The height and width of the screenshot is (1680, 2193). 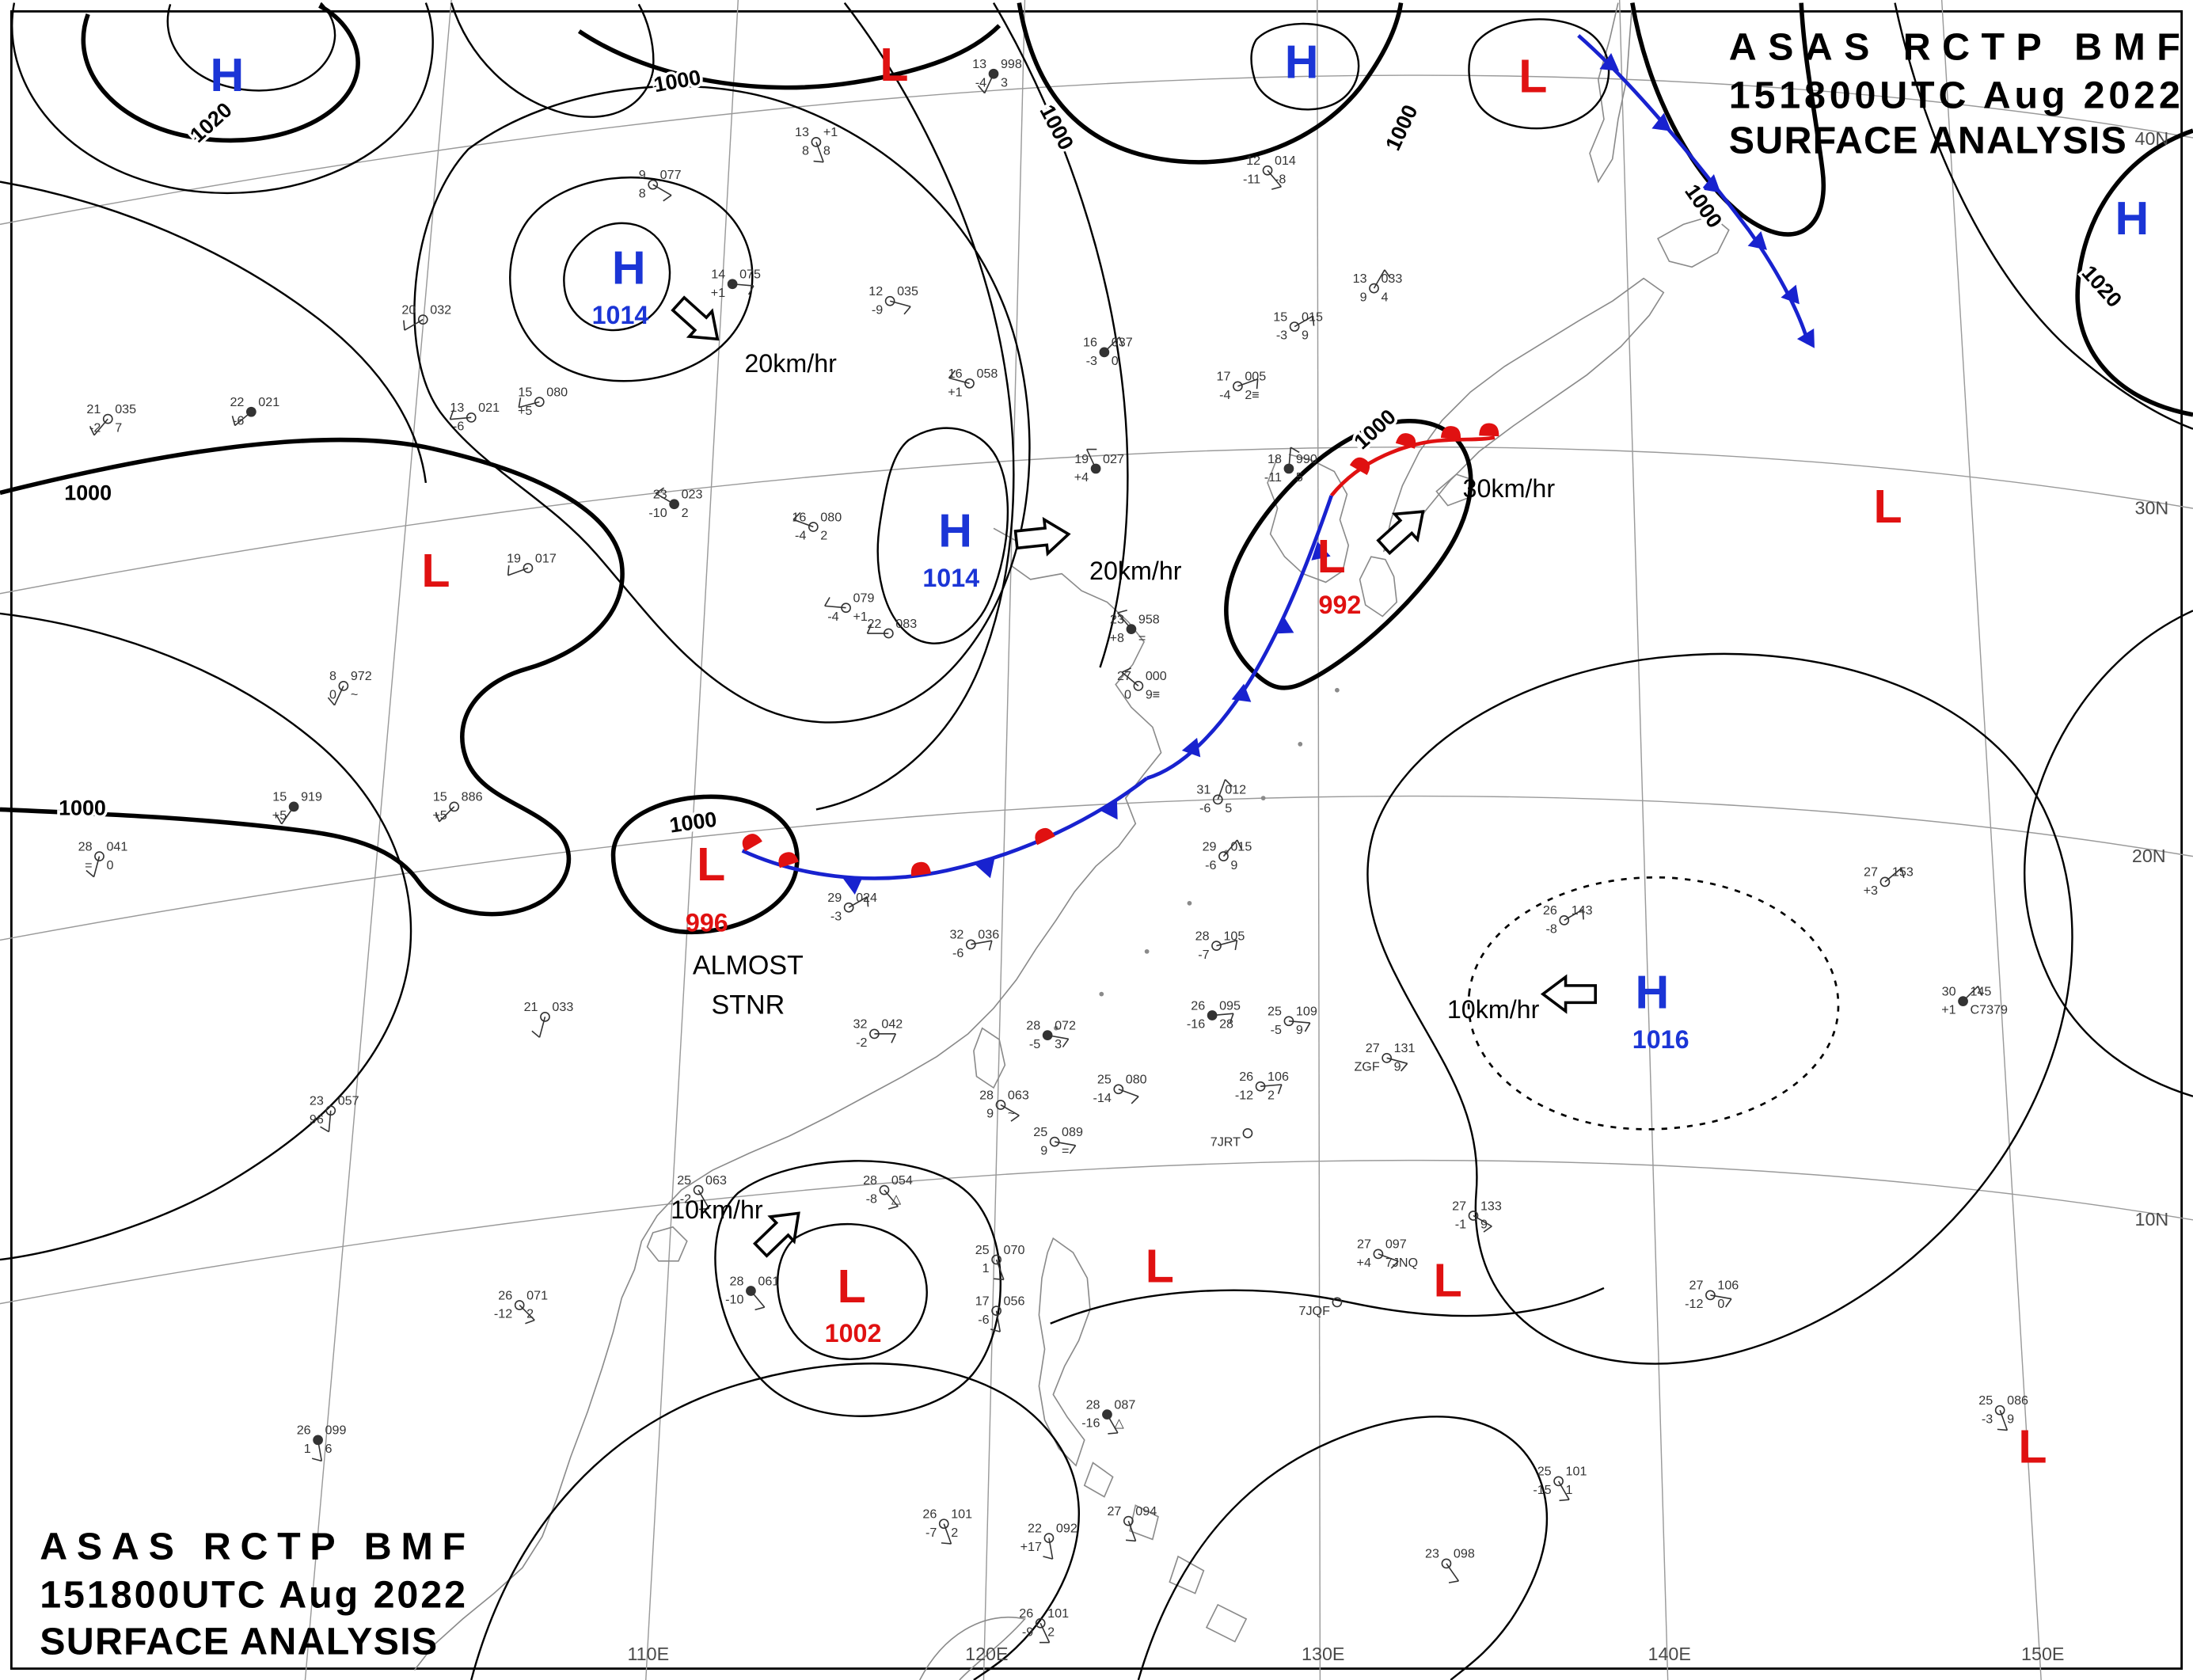 I want to click on station-value-ul: 12, so click(x=876, y=291).